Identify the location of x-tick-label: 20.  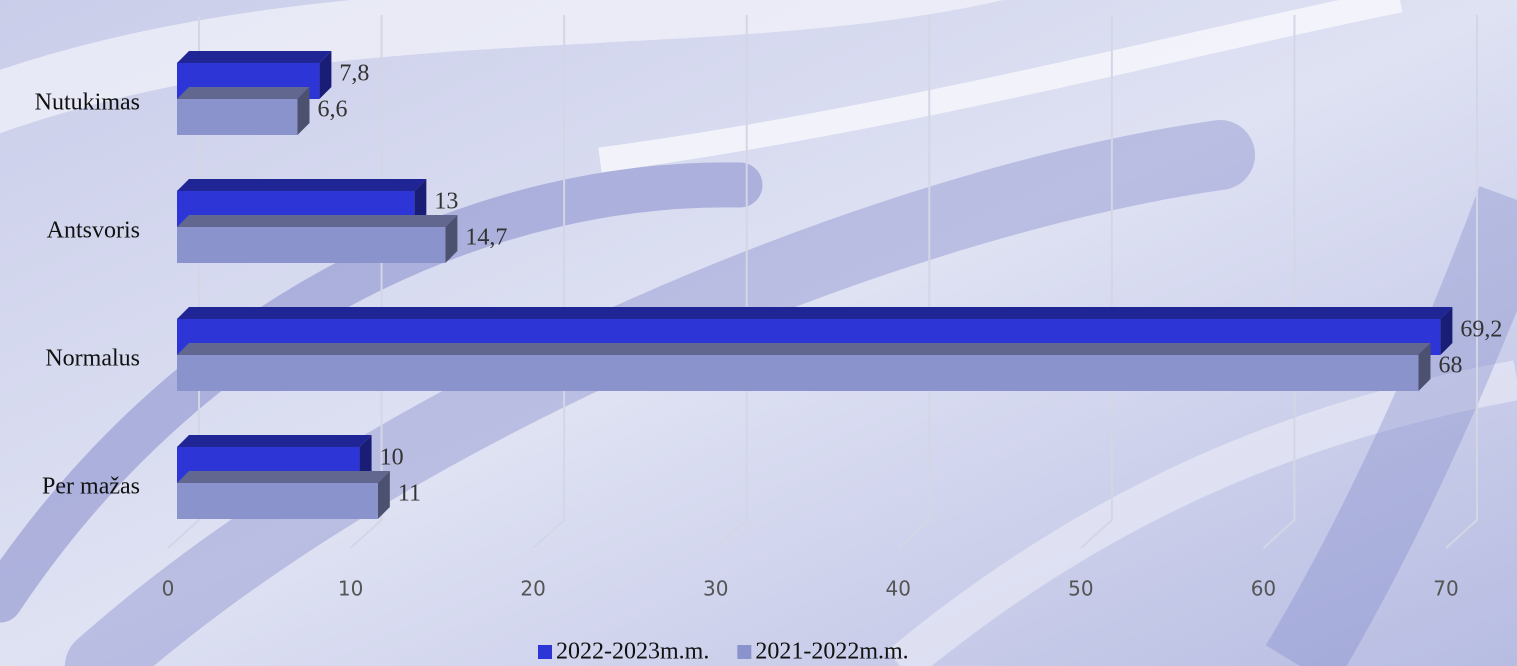
(532, 589).